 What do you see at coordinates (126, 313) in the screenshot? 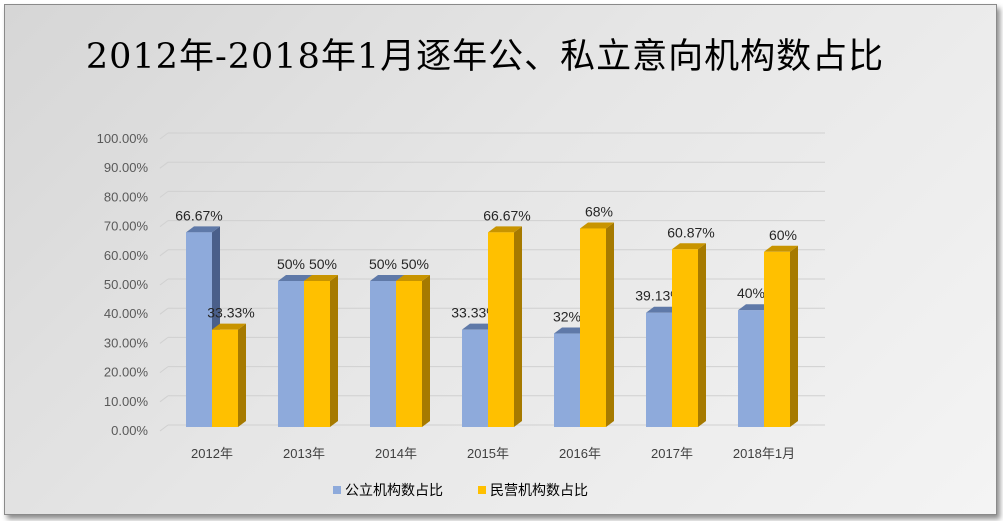
I see `y-tick-label: 40.00%` at bounding box center [126, 313].